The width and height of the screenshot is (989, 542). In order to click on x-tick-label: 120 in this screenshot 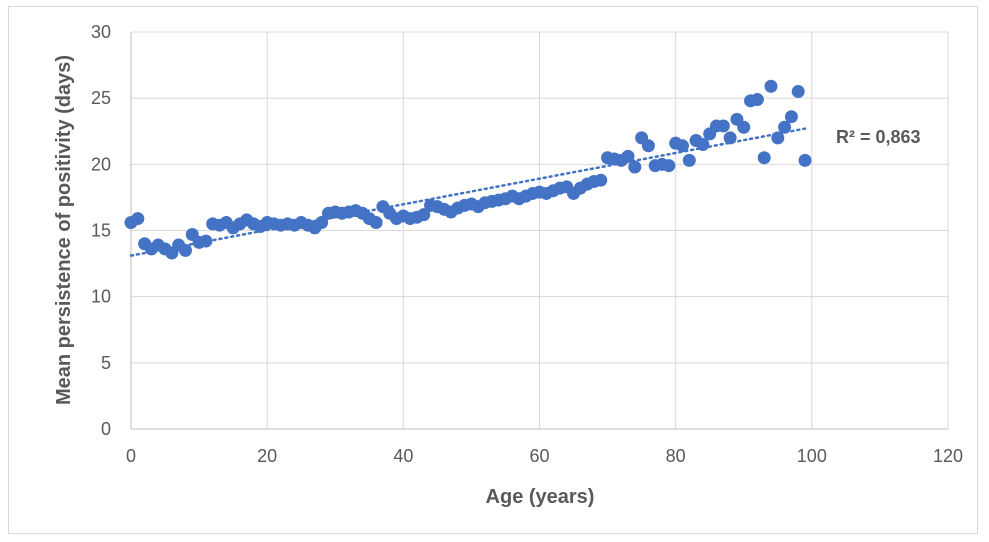, I will do `click(948, 456)`.